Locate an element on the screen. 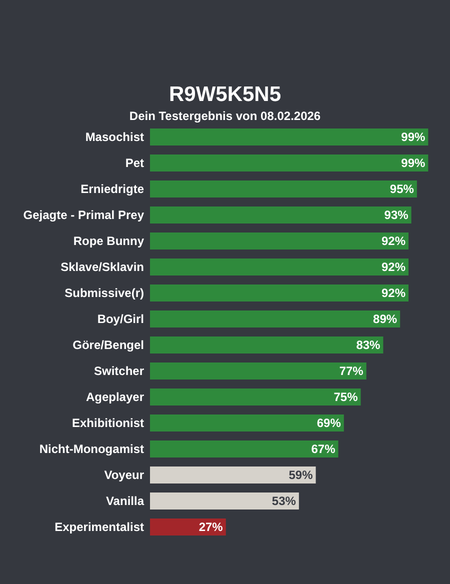 The height and width of the screenshot is (584, 450). y-tick-label: Voyeur is located at coordinates (124, 475).